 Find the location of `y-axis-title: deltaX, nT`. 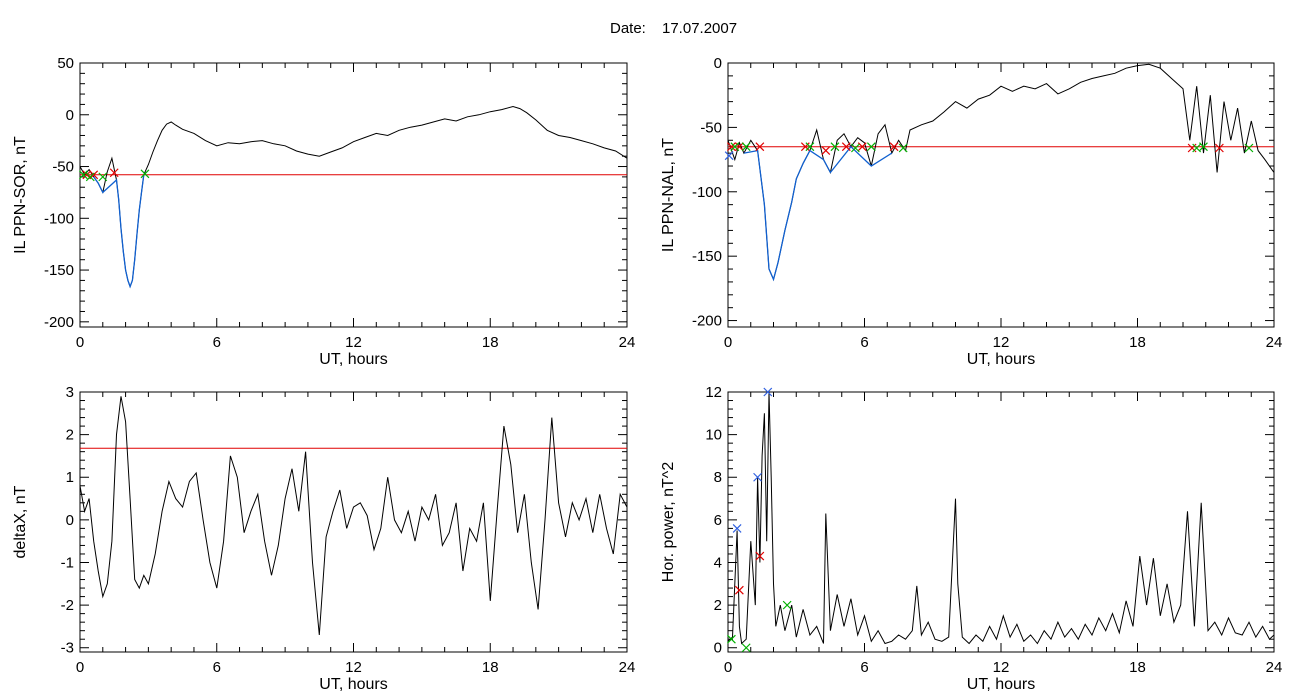

y-axis-title: deltaX, nT is located at coordinates (20, 521).